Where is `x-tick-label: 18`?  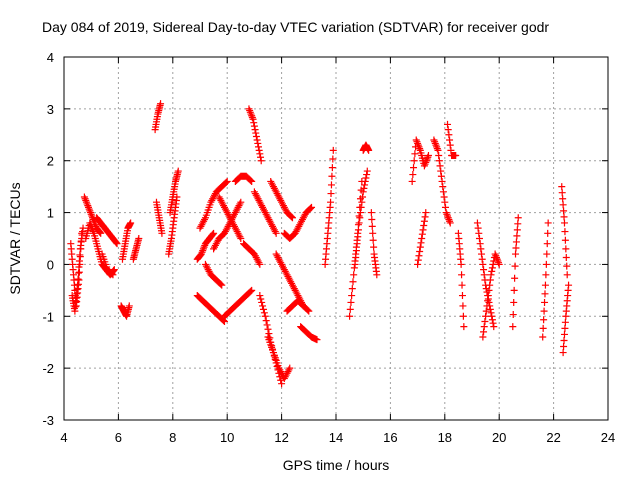
x-tick-label: 18 is located at coordinates (445, 437).